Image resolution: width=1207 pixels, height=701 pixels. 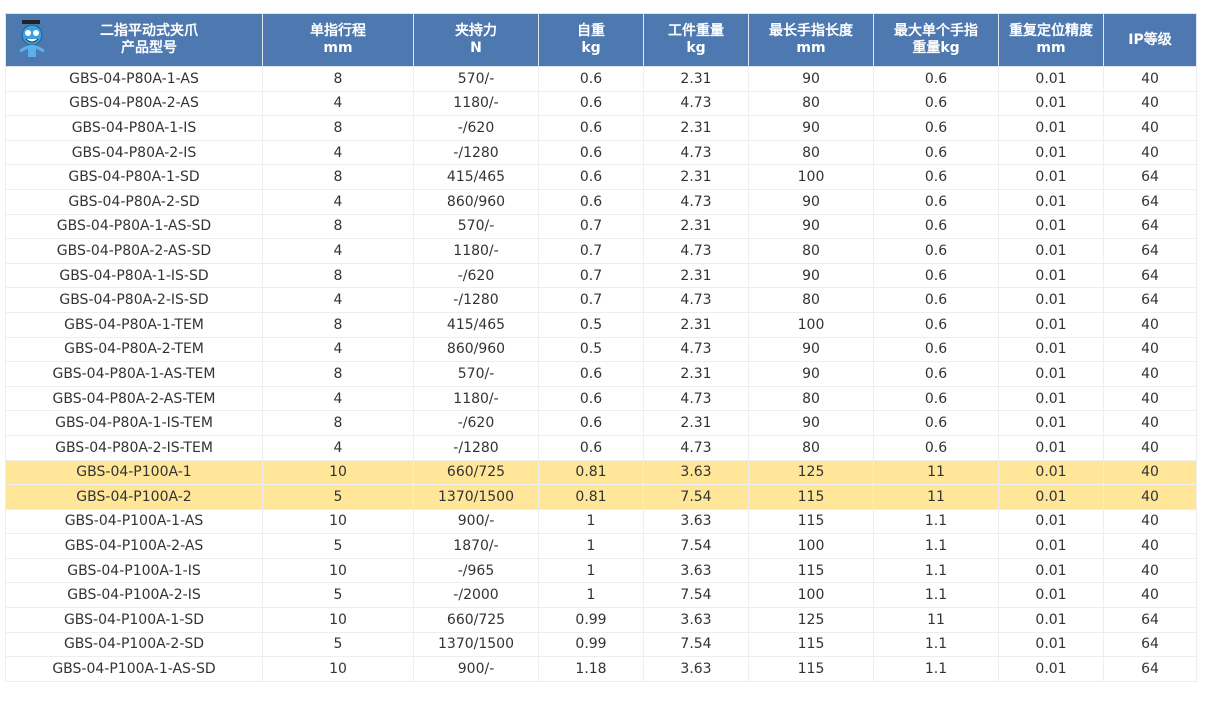 What do you see at coordinates (134, 40) in the screenshot?
I see `column-header: 二指平动式夹爪 产品型号` at bounding box center [134, 40].